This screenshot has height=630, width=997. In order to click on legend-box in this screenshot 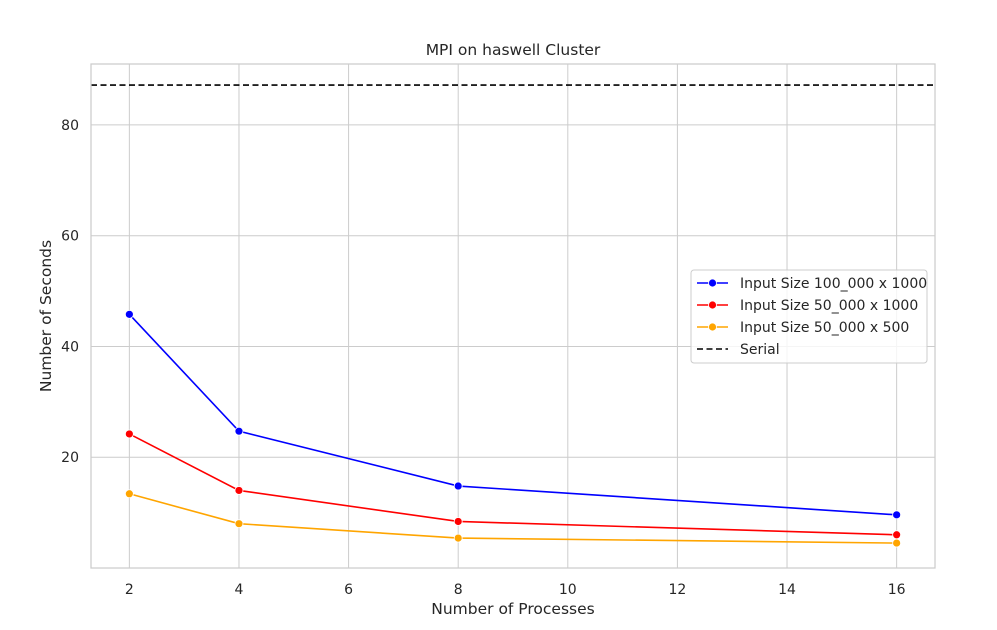, I will do `click(809, 316)`.